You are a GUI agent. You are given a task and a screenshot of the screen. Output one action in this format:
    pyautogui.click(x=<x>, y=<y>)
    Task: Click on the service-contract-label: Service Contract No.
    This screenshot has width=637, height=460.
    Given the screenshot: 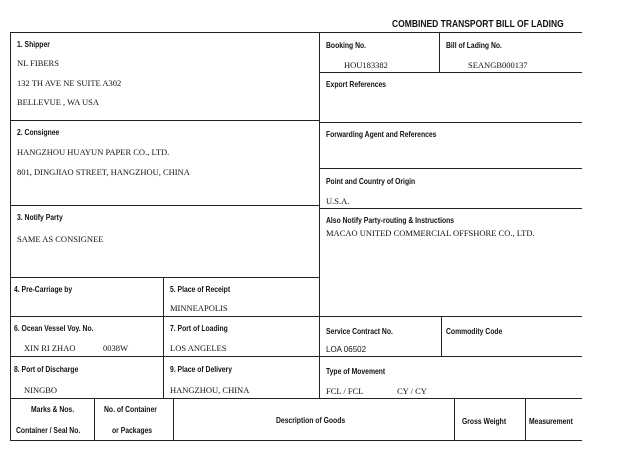 What is the action you would take?
    pyautogui.click(x=359, y=331)
    